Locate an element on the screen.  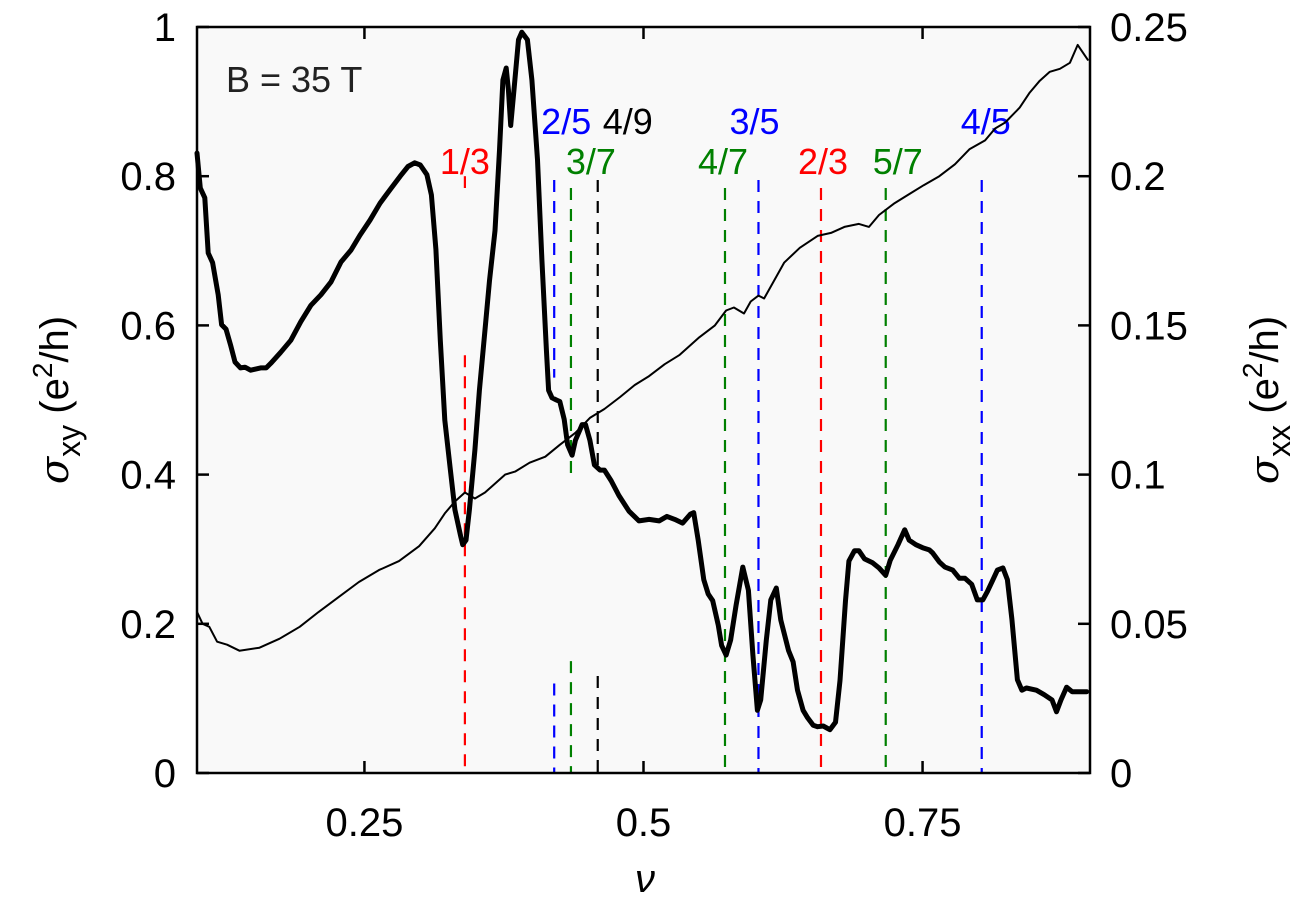
y-axis-left: 0 0.2 0.4 0.6 0.8 1 is located at coordinates (164, 401).